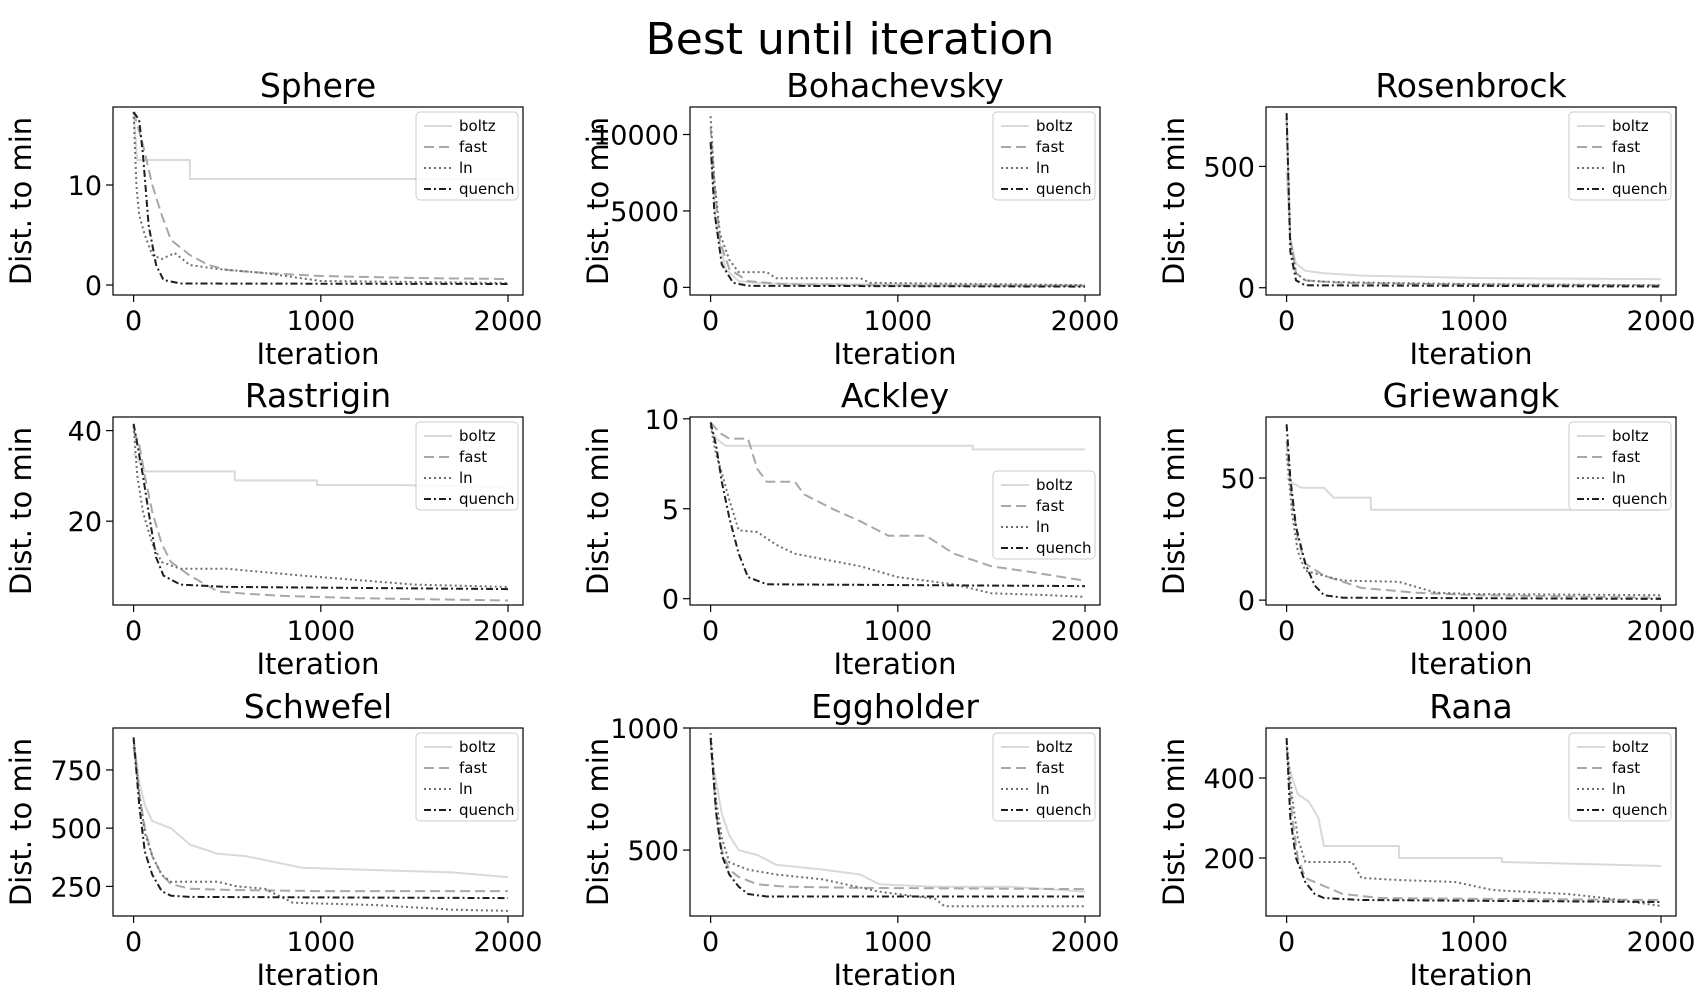 Image resolution: width=1700 pixels, height=1000 pixels. What do you see at coordinates (1471, 85) in the screenshot?
I see `subplot-title: Rosenbrock` at bounding box center [1471, 85].